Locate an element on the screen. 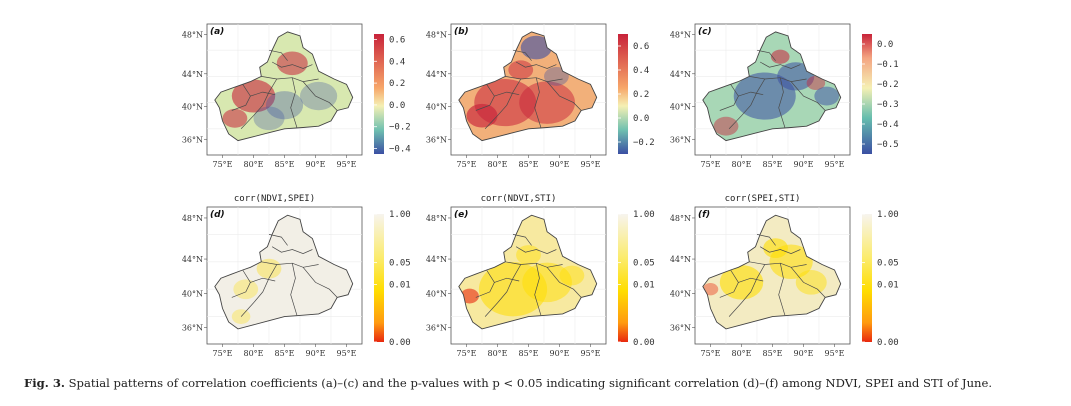 This screenshot has height=406, width=1071. panel-label: (d) is located at coordinates (217, 215).